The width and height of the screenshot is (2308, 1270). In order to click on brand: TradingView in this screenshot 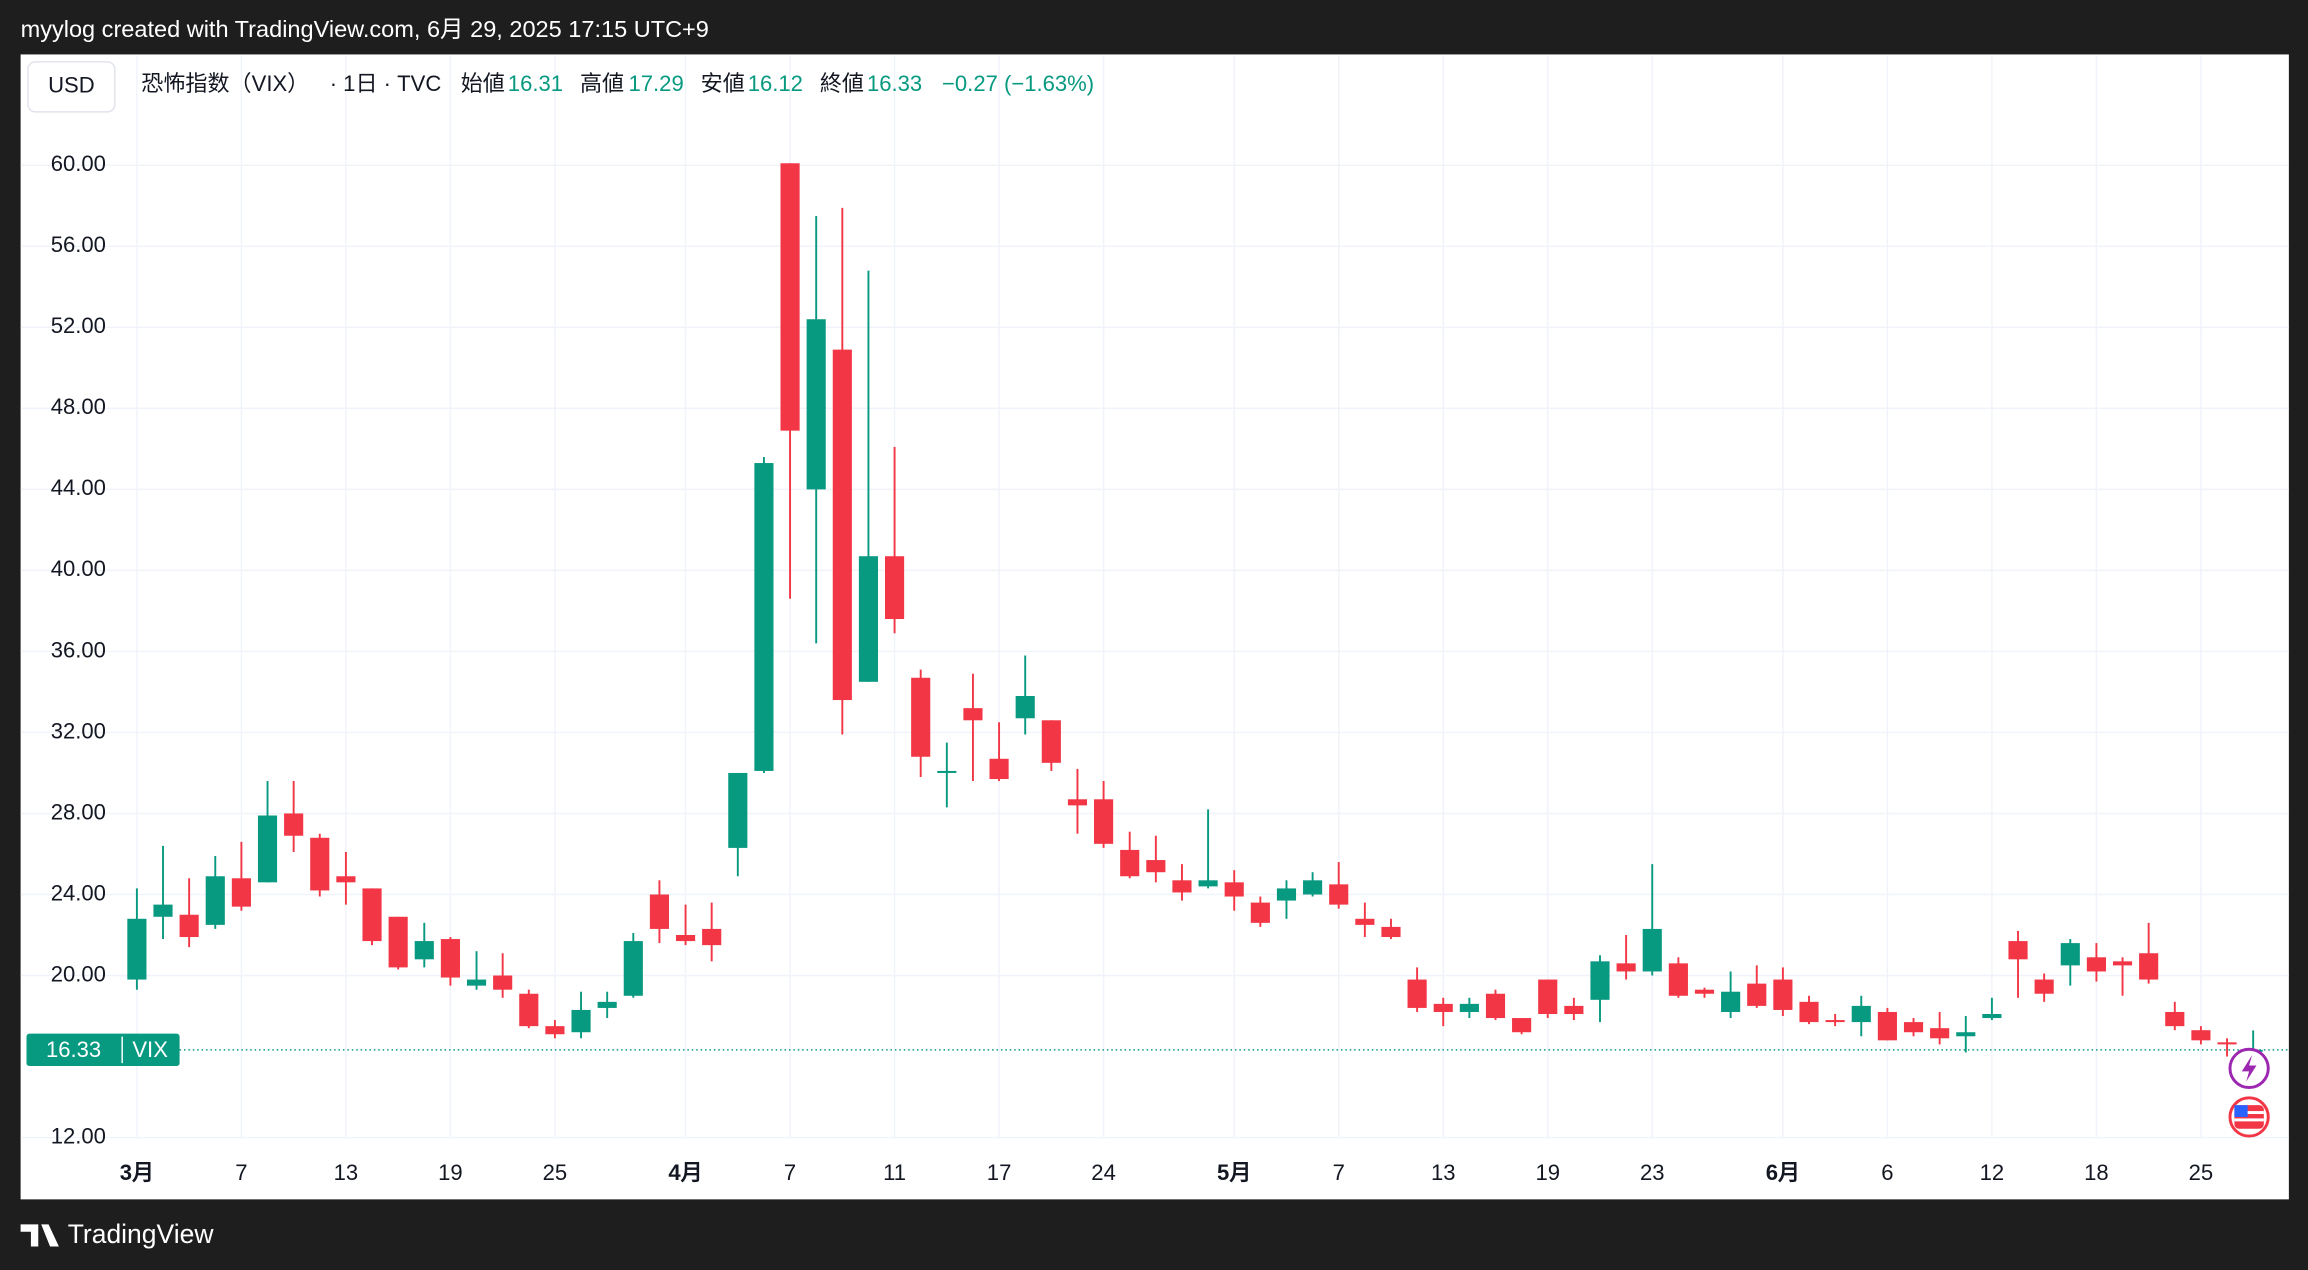, I will do `click(141, 1234)`.